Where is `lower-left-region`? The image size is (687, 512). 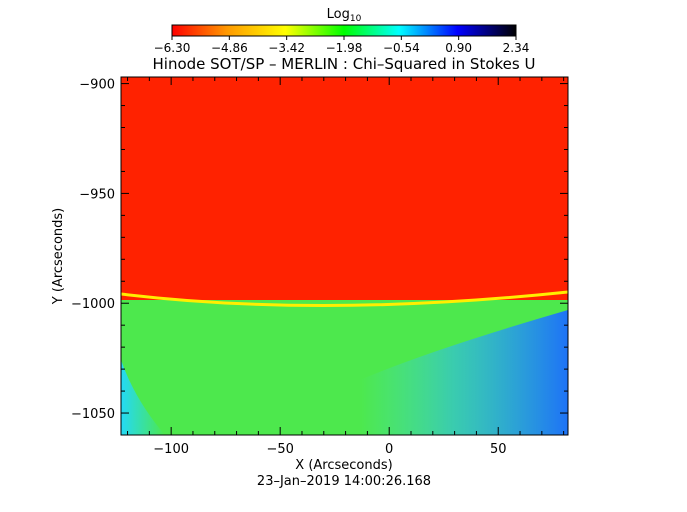 lower-left-region is located at coordinates (143, 397).